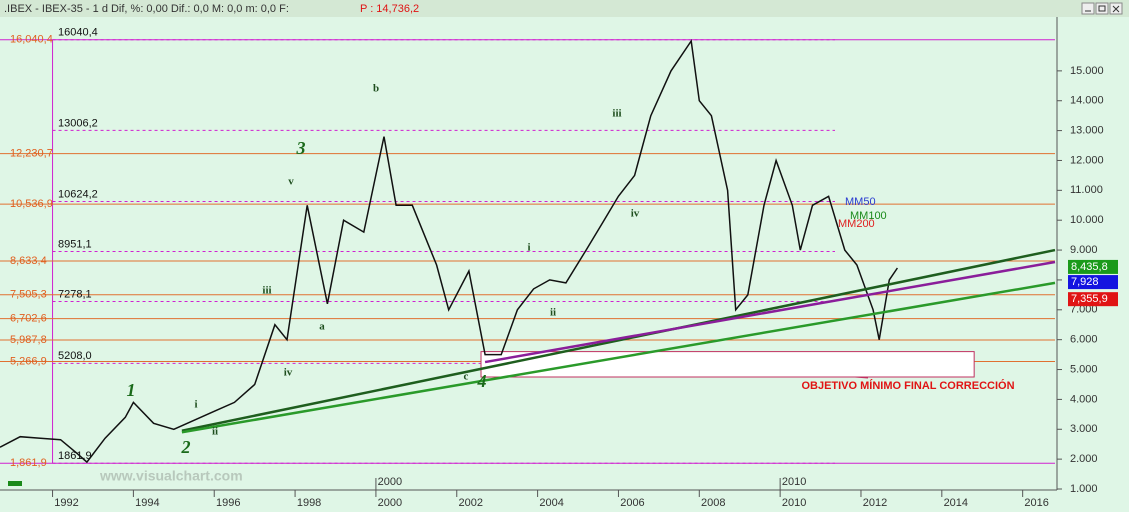 Image resolution: width=1129 pixels, height=512 pixels. I want to click on maximize-button, so click(1102, 8).